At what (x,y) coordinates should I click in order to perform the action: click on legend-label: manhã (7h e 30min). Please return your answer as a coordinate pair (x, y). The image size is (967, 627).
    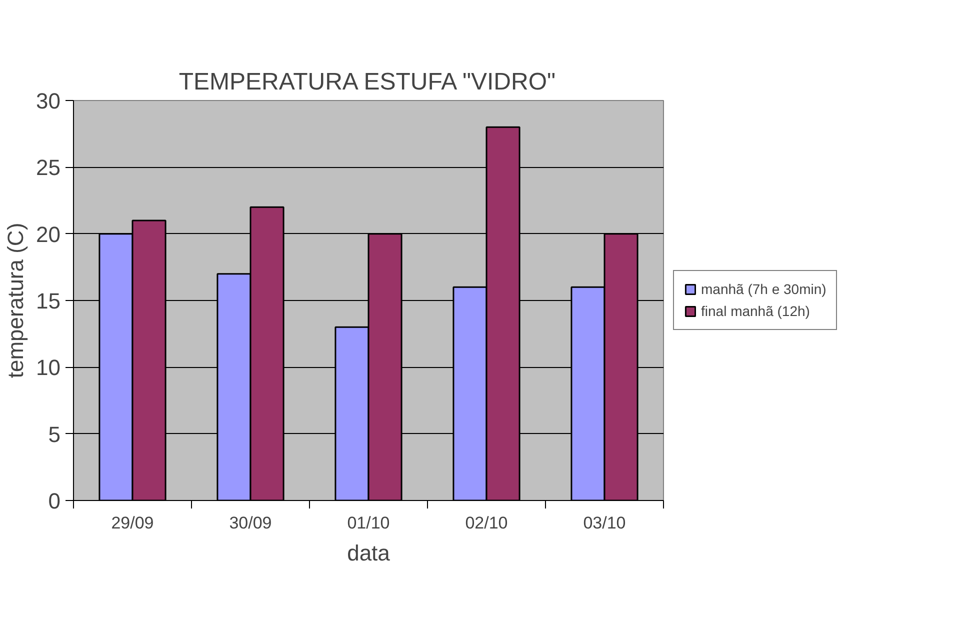
    Looking at the image, I should click on (763, 289).